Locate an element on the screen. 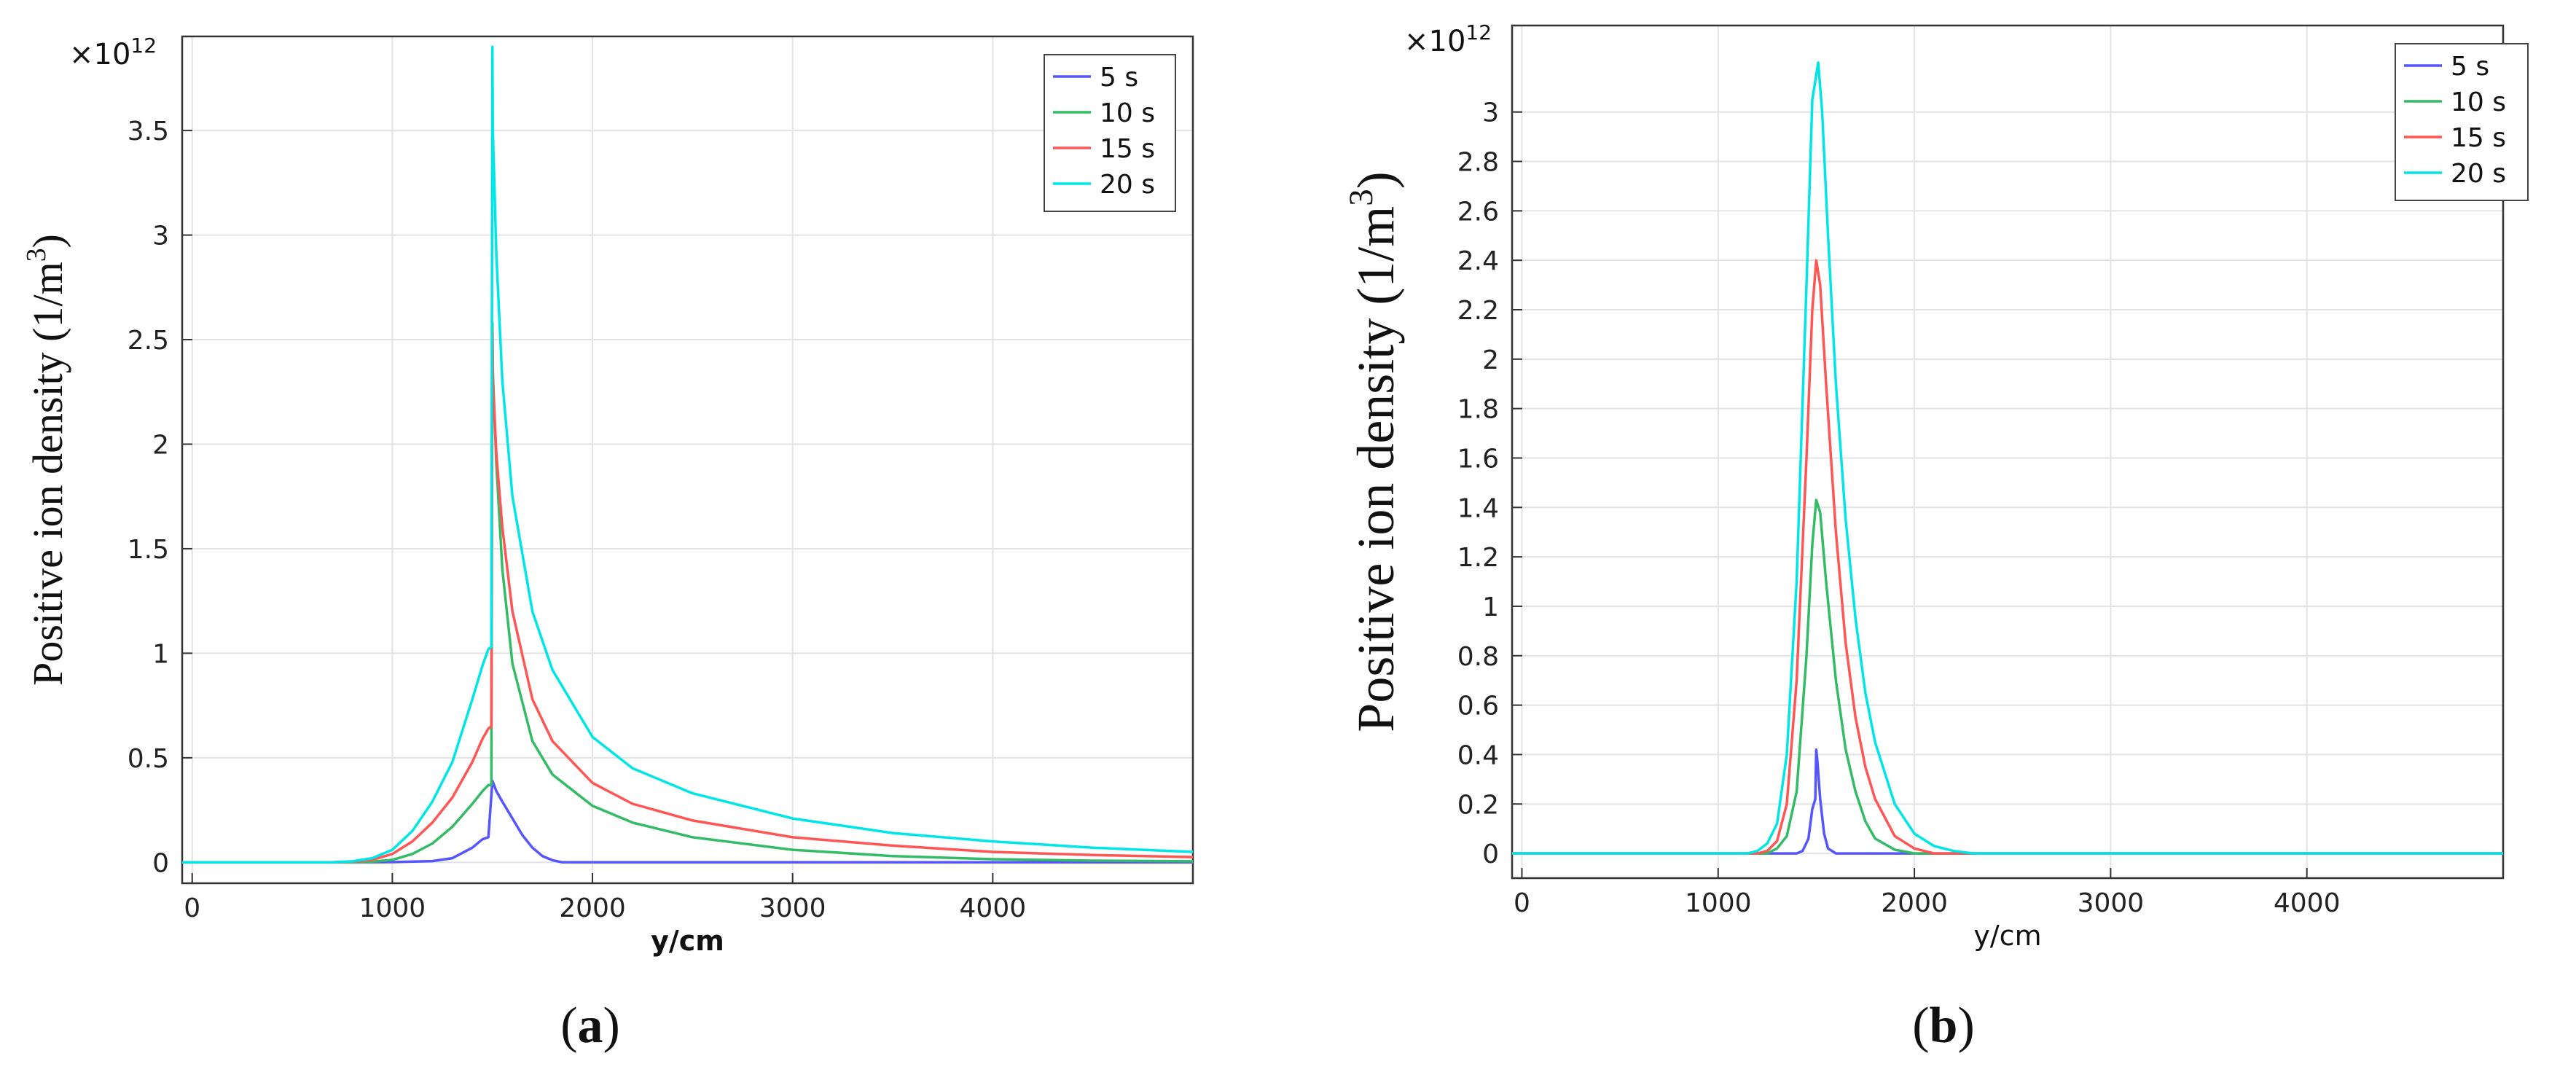 The height and width of the screenshot is (1080, 2576). caption-letter: b is located at coordinates (1944, 1026).